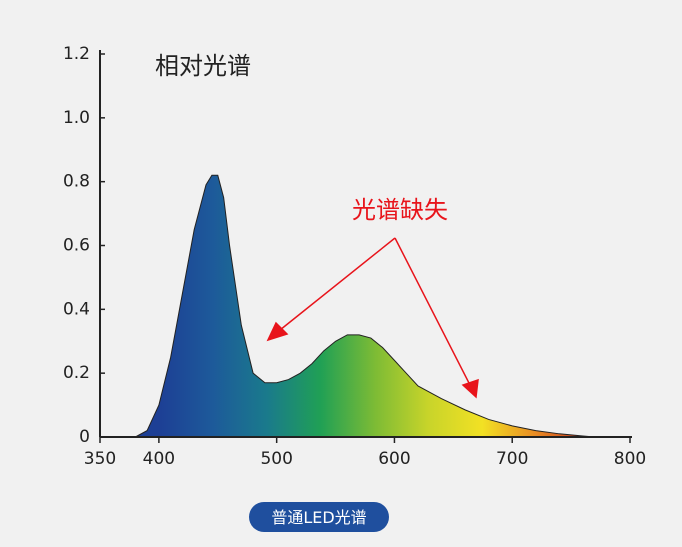  What do you see at coordinates (512, 459) in the screenshot?
I see `x-tick-label: 700` at bounding box center [512, 459].